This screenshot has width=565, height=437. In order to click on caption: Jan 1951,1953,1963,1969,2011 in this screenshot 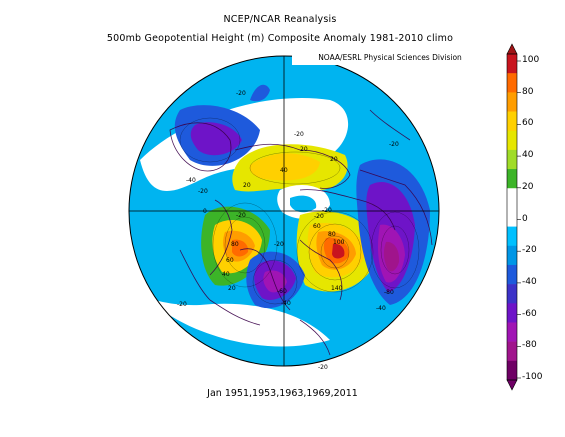, I will do `click(282, 393)`.